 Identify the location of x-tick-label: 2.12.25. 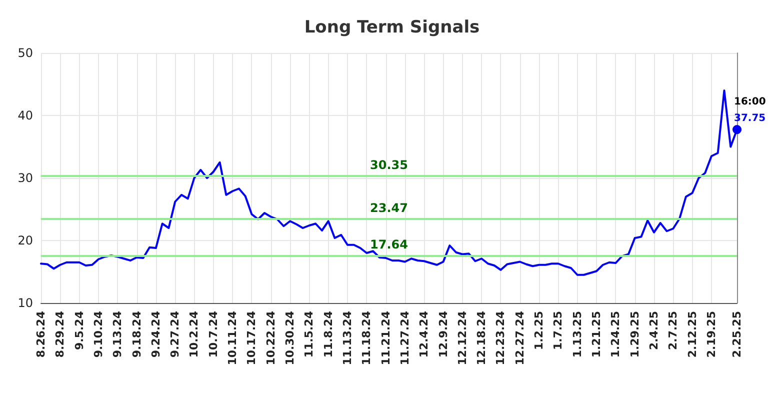
(692, 334).